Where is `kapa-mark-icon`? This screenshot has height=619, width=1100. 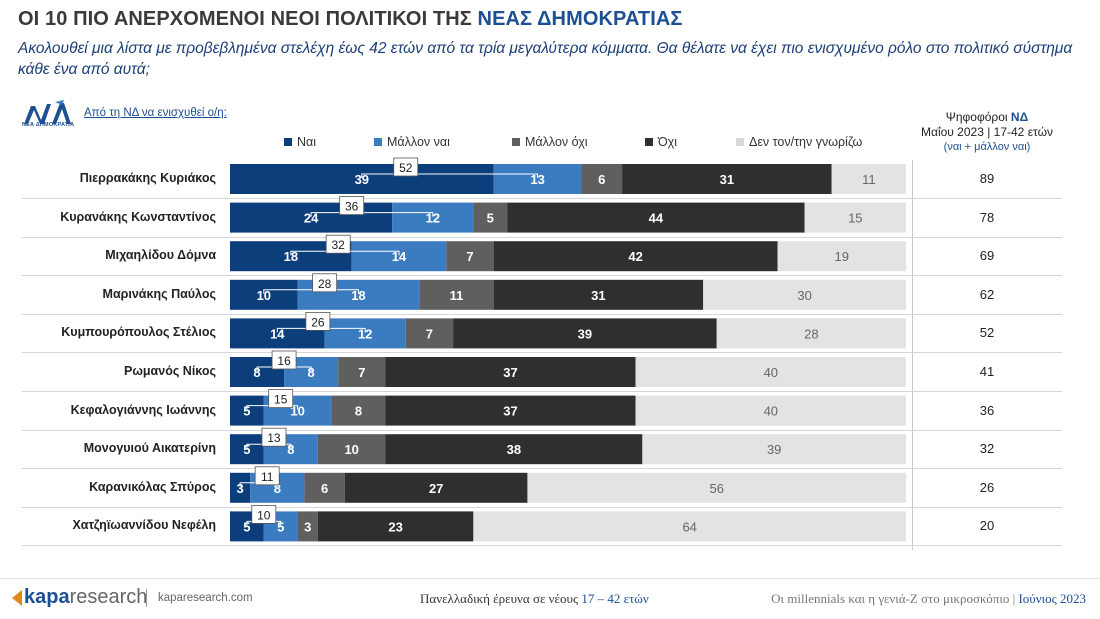
kapa-mark-icon is located at coordinates (17, 598).